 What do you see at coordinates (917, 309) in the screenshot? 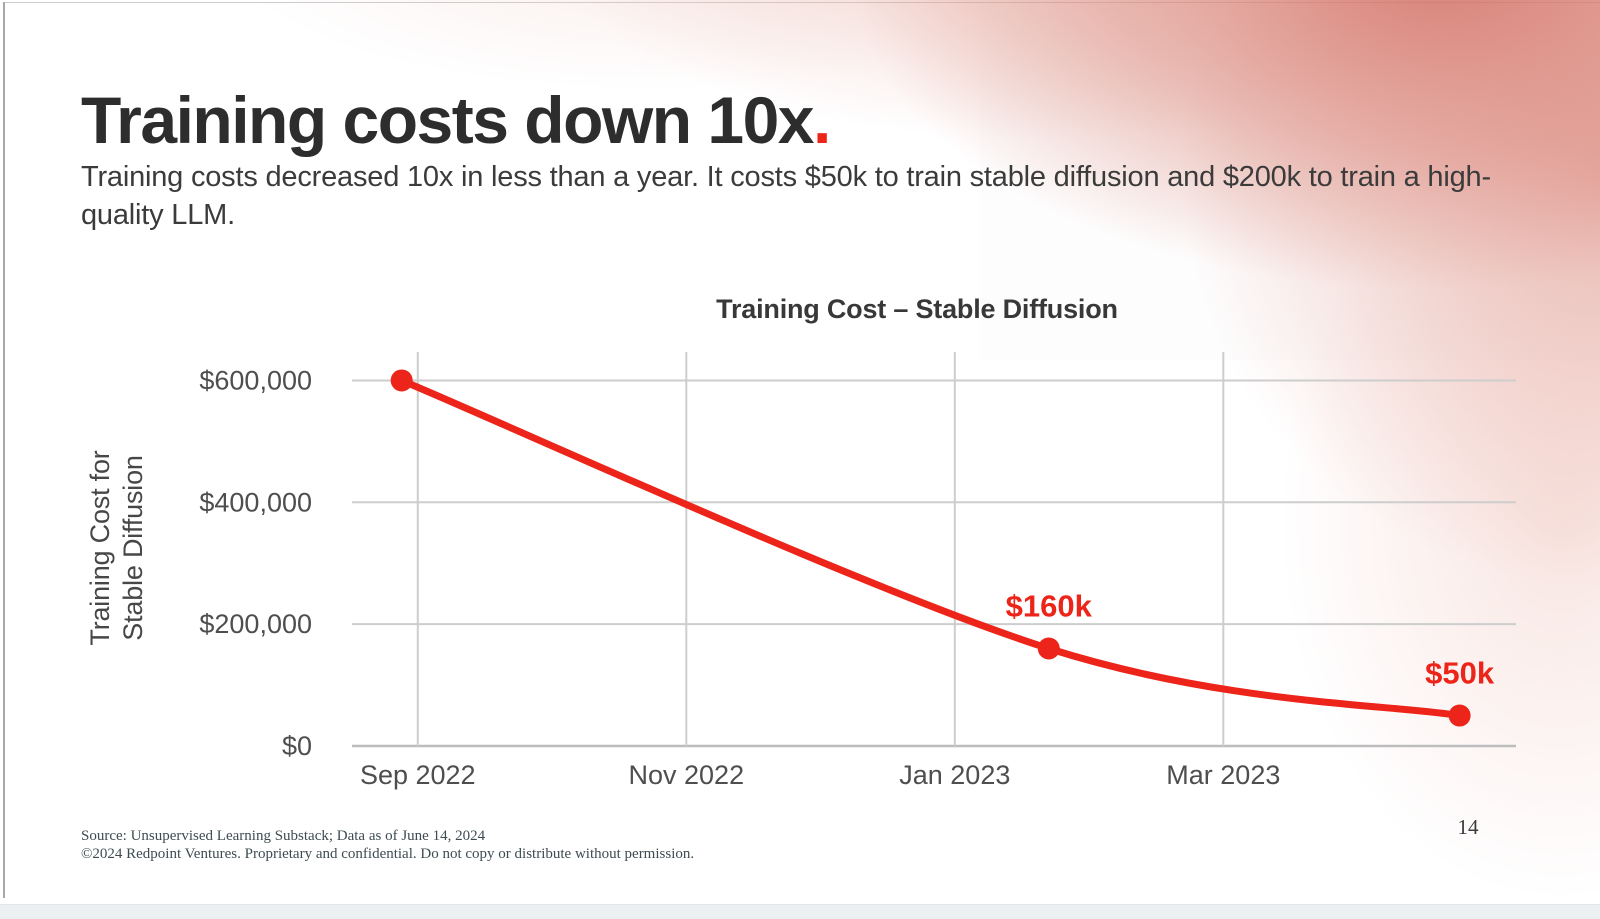
I see `chart-title: Training Cost – Stable Diffusion` at bounding box center [917, 309].